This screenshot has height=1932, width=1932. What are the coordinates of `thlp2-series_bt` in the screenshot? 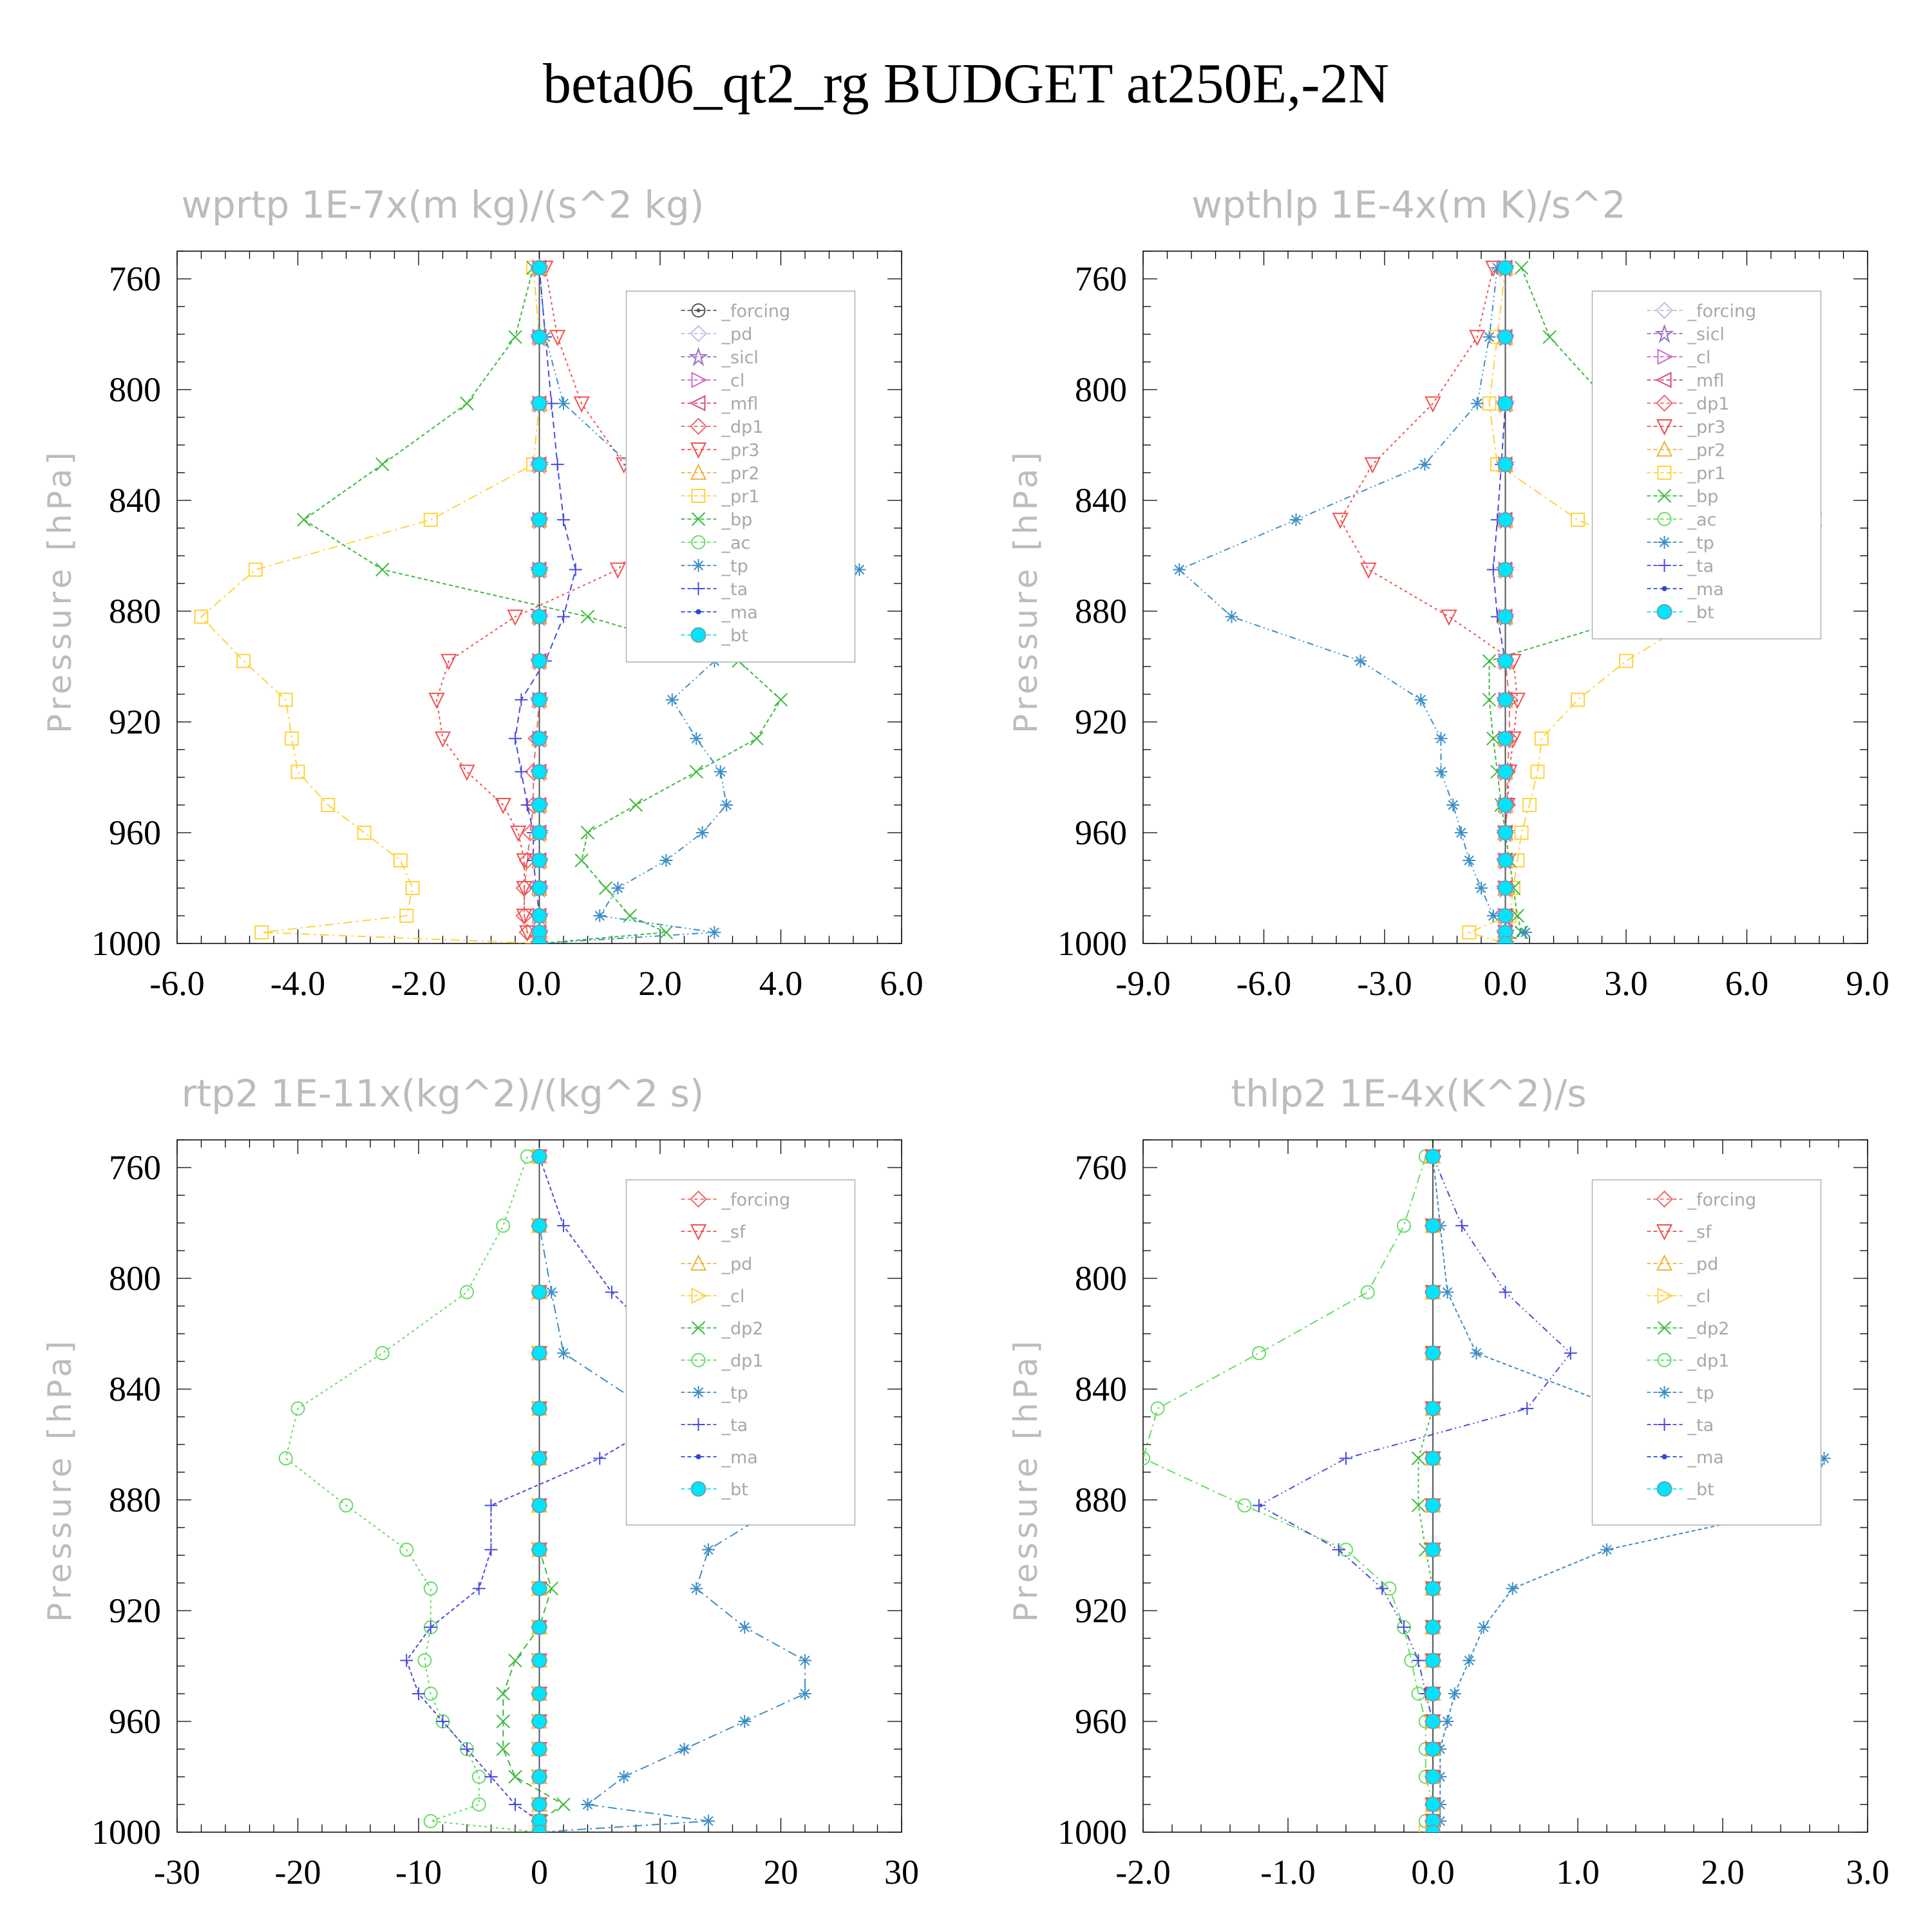 It's located at (1433, 1490).